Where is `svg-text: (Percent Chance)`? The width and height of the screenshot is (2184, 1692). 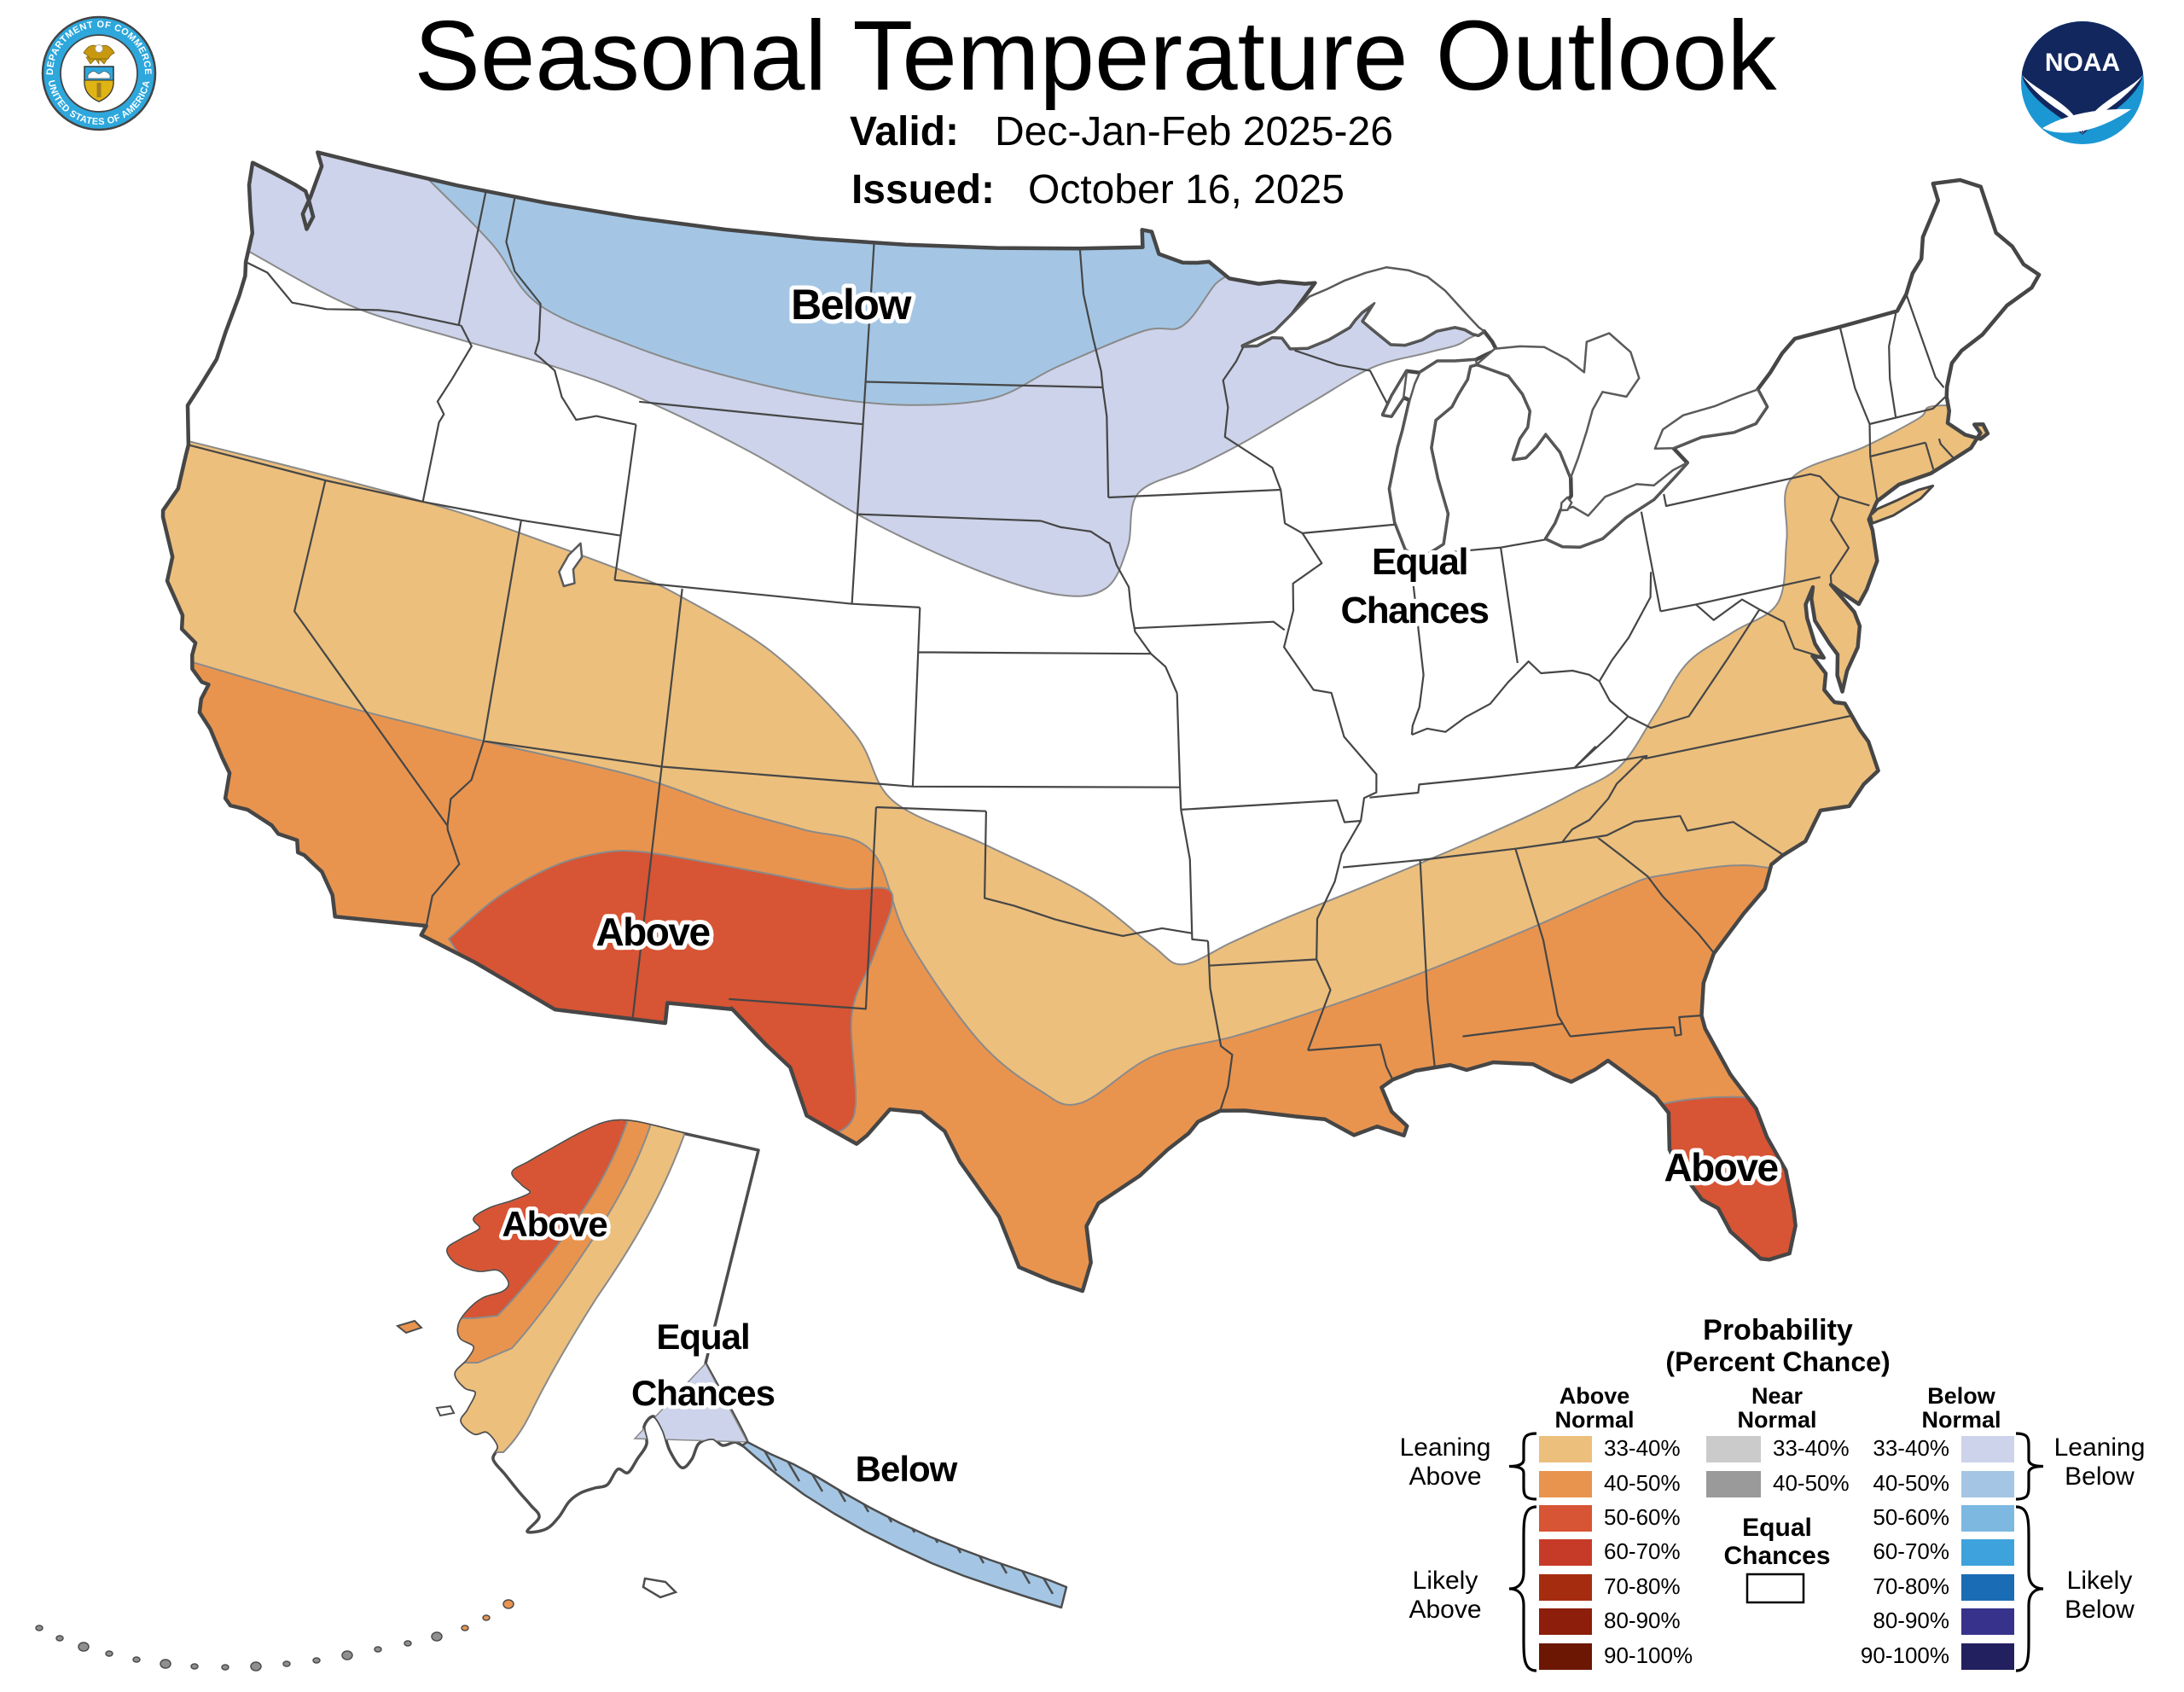 svg-text: (Percent Chance) is located at coordinates (1778, 1361).